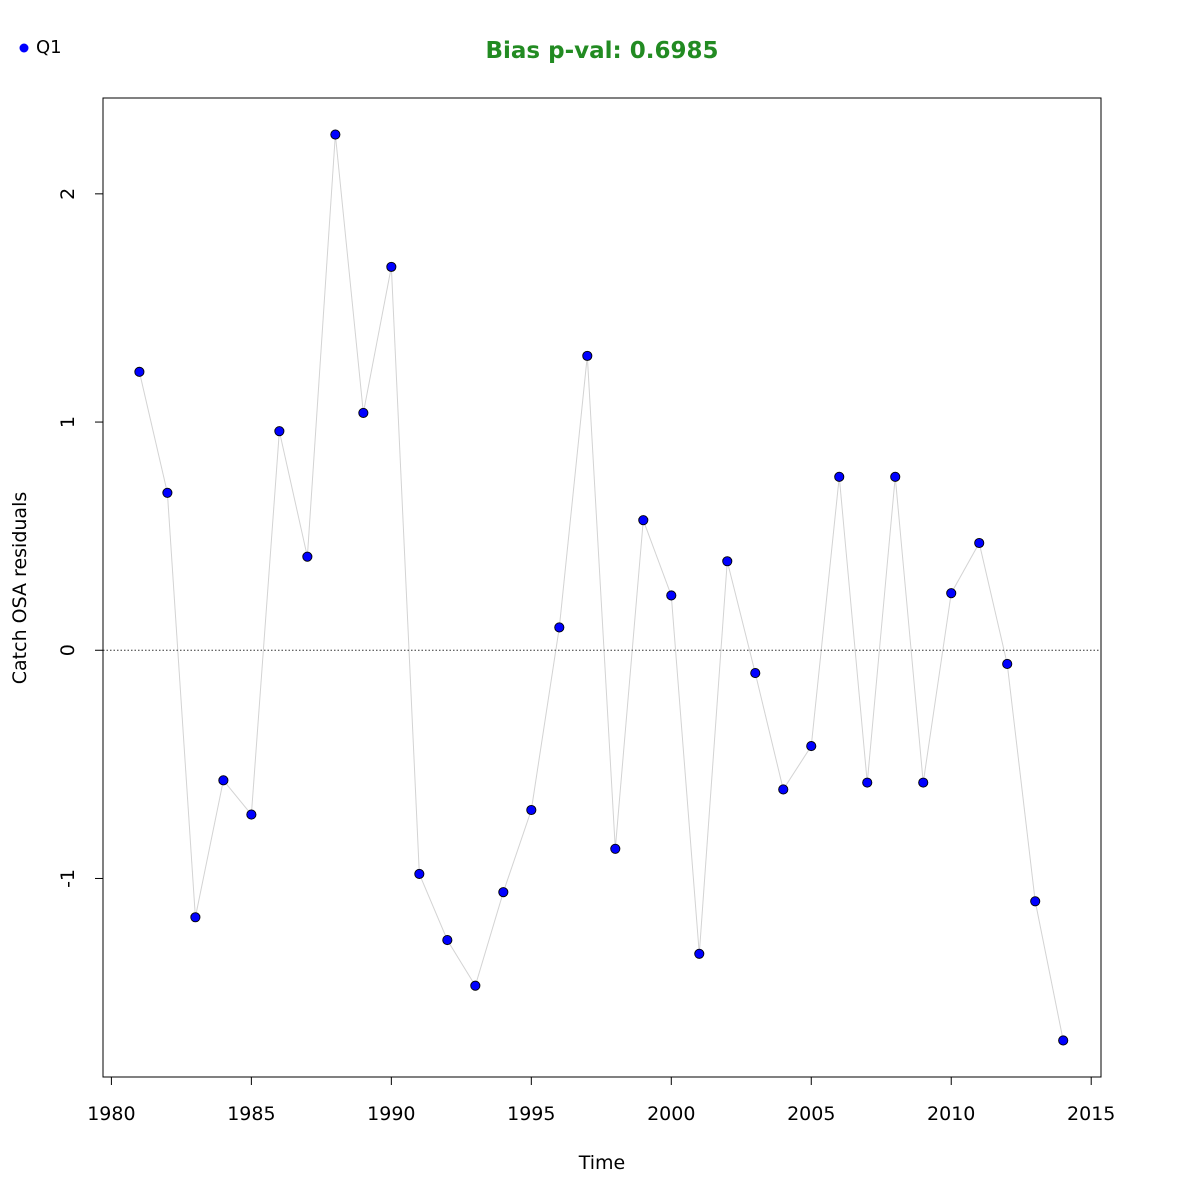 The width and height of the screenshot is (1200, 1200). I want to click on data-point-1986, so click(279, 431).